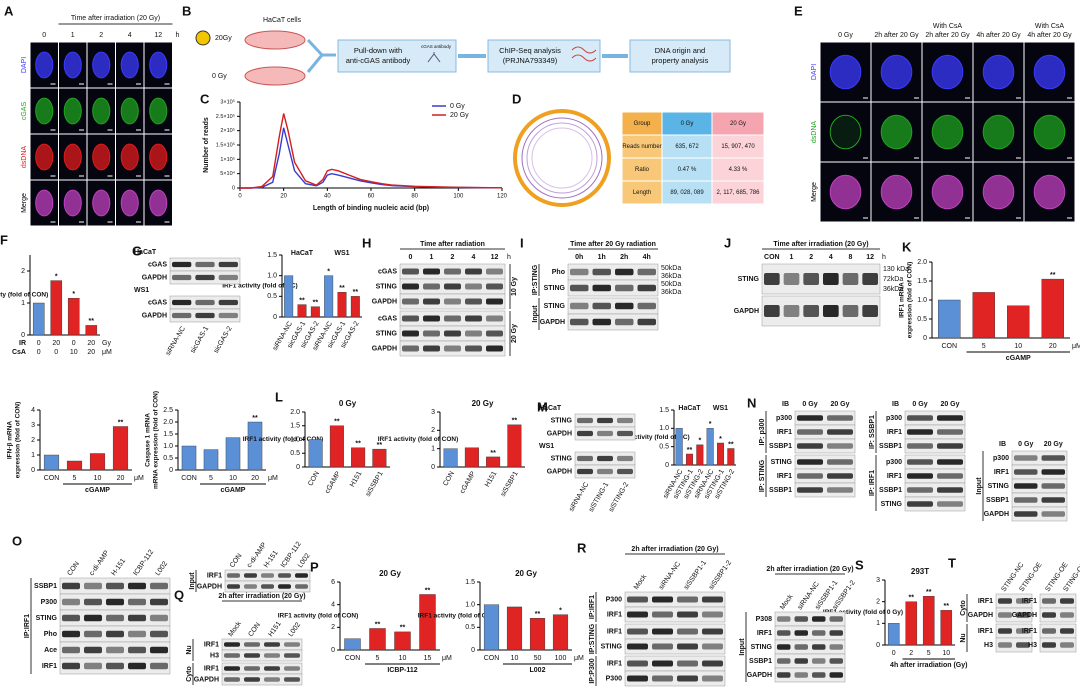  What do you see at coordinates (33, 455) in the screenshot?
I see `y-tick-label: 1` at bounding box center [33, 455].